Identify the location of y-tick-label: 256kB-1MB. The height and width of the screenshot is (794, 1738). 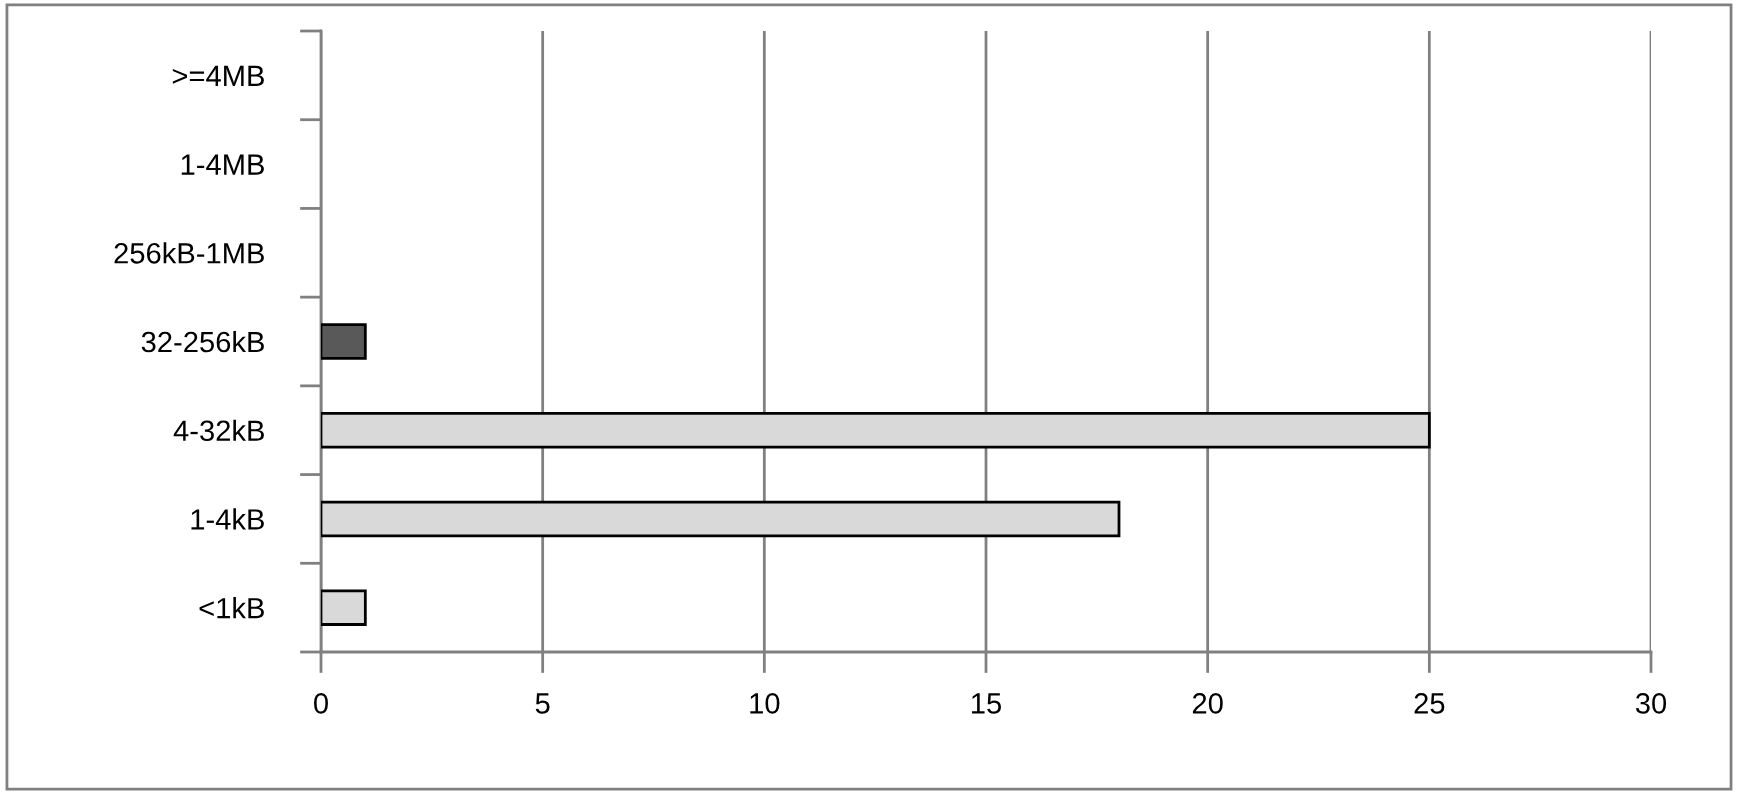
(189, 253).